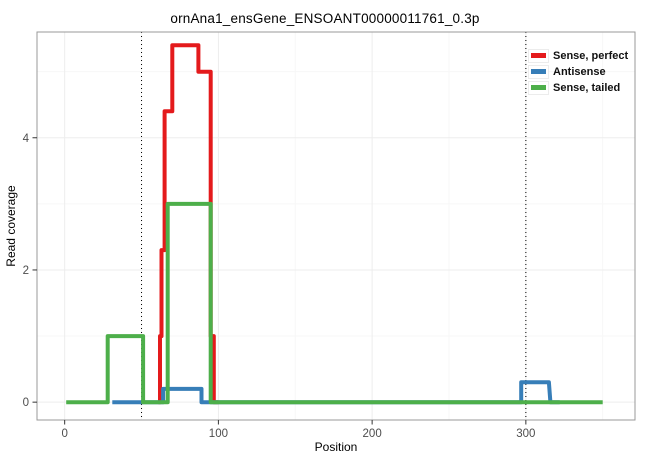 This screenshot has width=650, height=460. I want to click on sense-tailed-swatch-icon, so click(538, 87).